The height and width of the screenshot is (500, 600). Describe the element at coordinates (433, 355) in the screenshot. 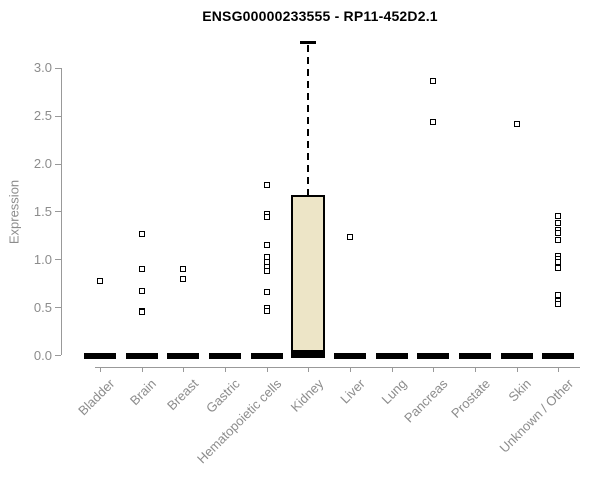

I see `zero-bar-pancreas` at that location.